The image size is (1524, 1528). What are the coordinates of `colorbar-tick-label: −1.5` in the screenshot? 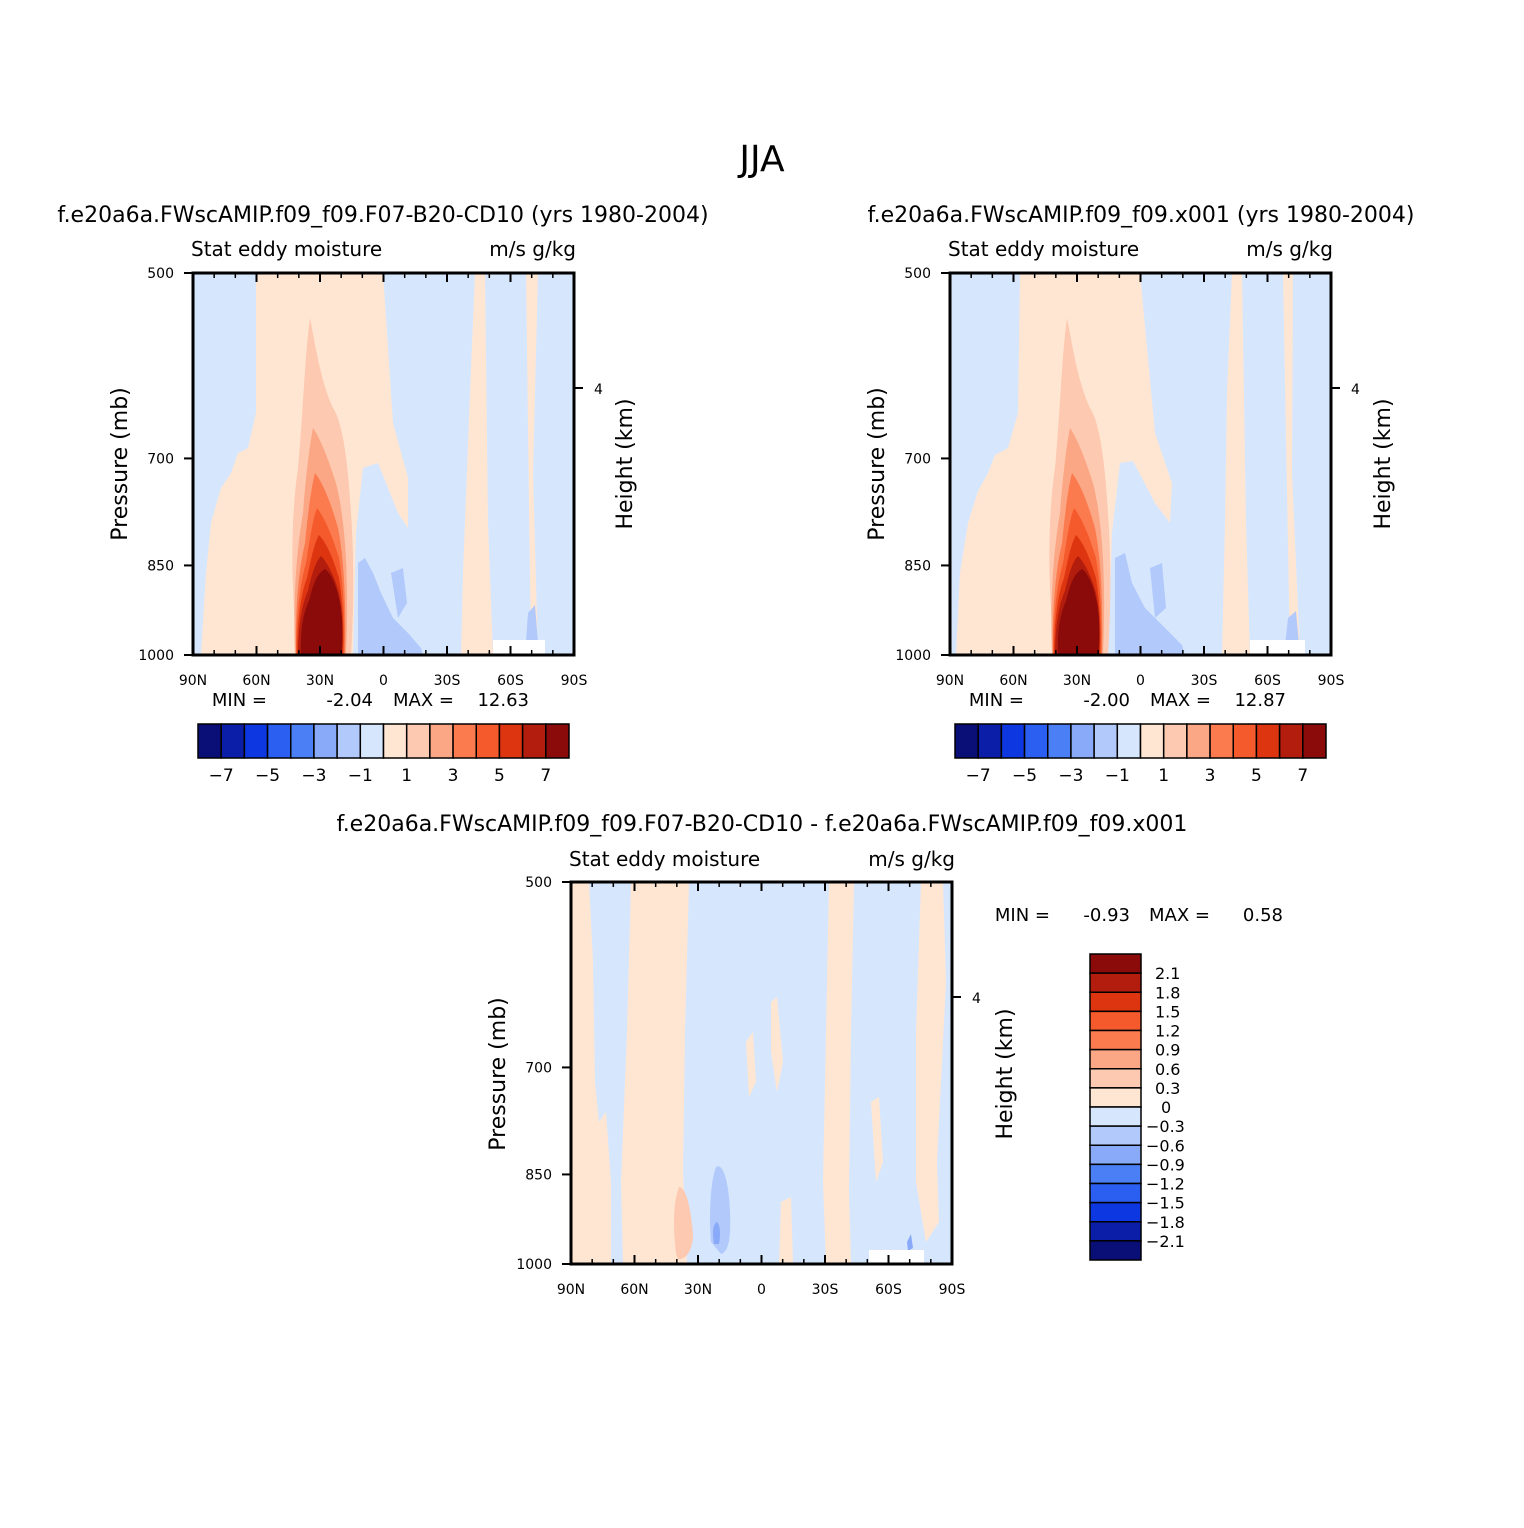 It's located at (1165, 1203).